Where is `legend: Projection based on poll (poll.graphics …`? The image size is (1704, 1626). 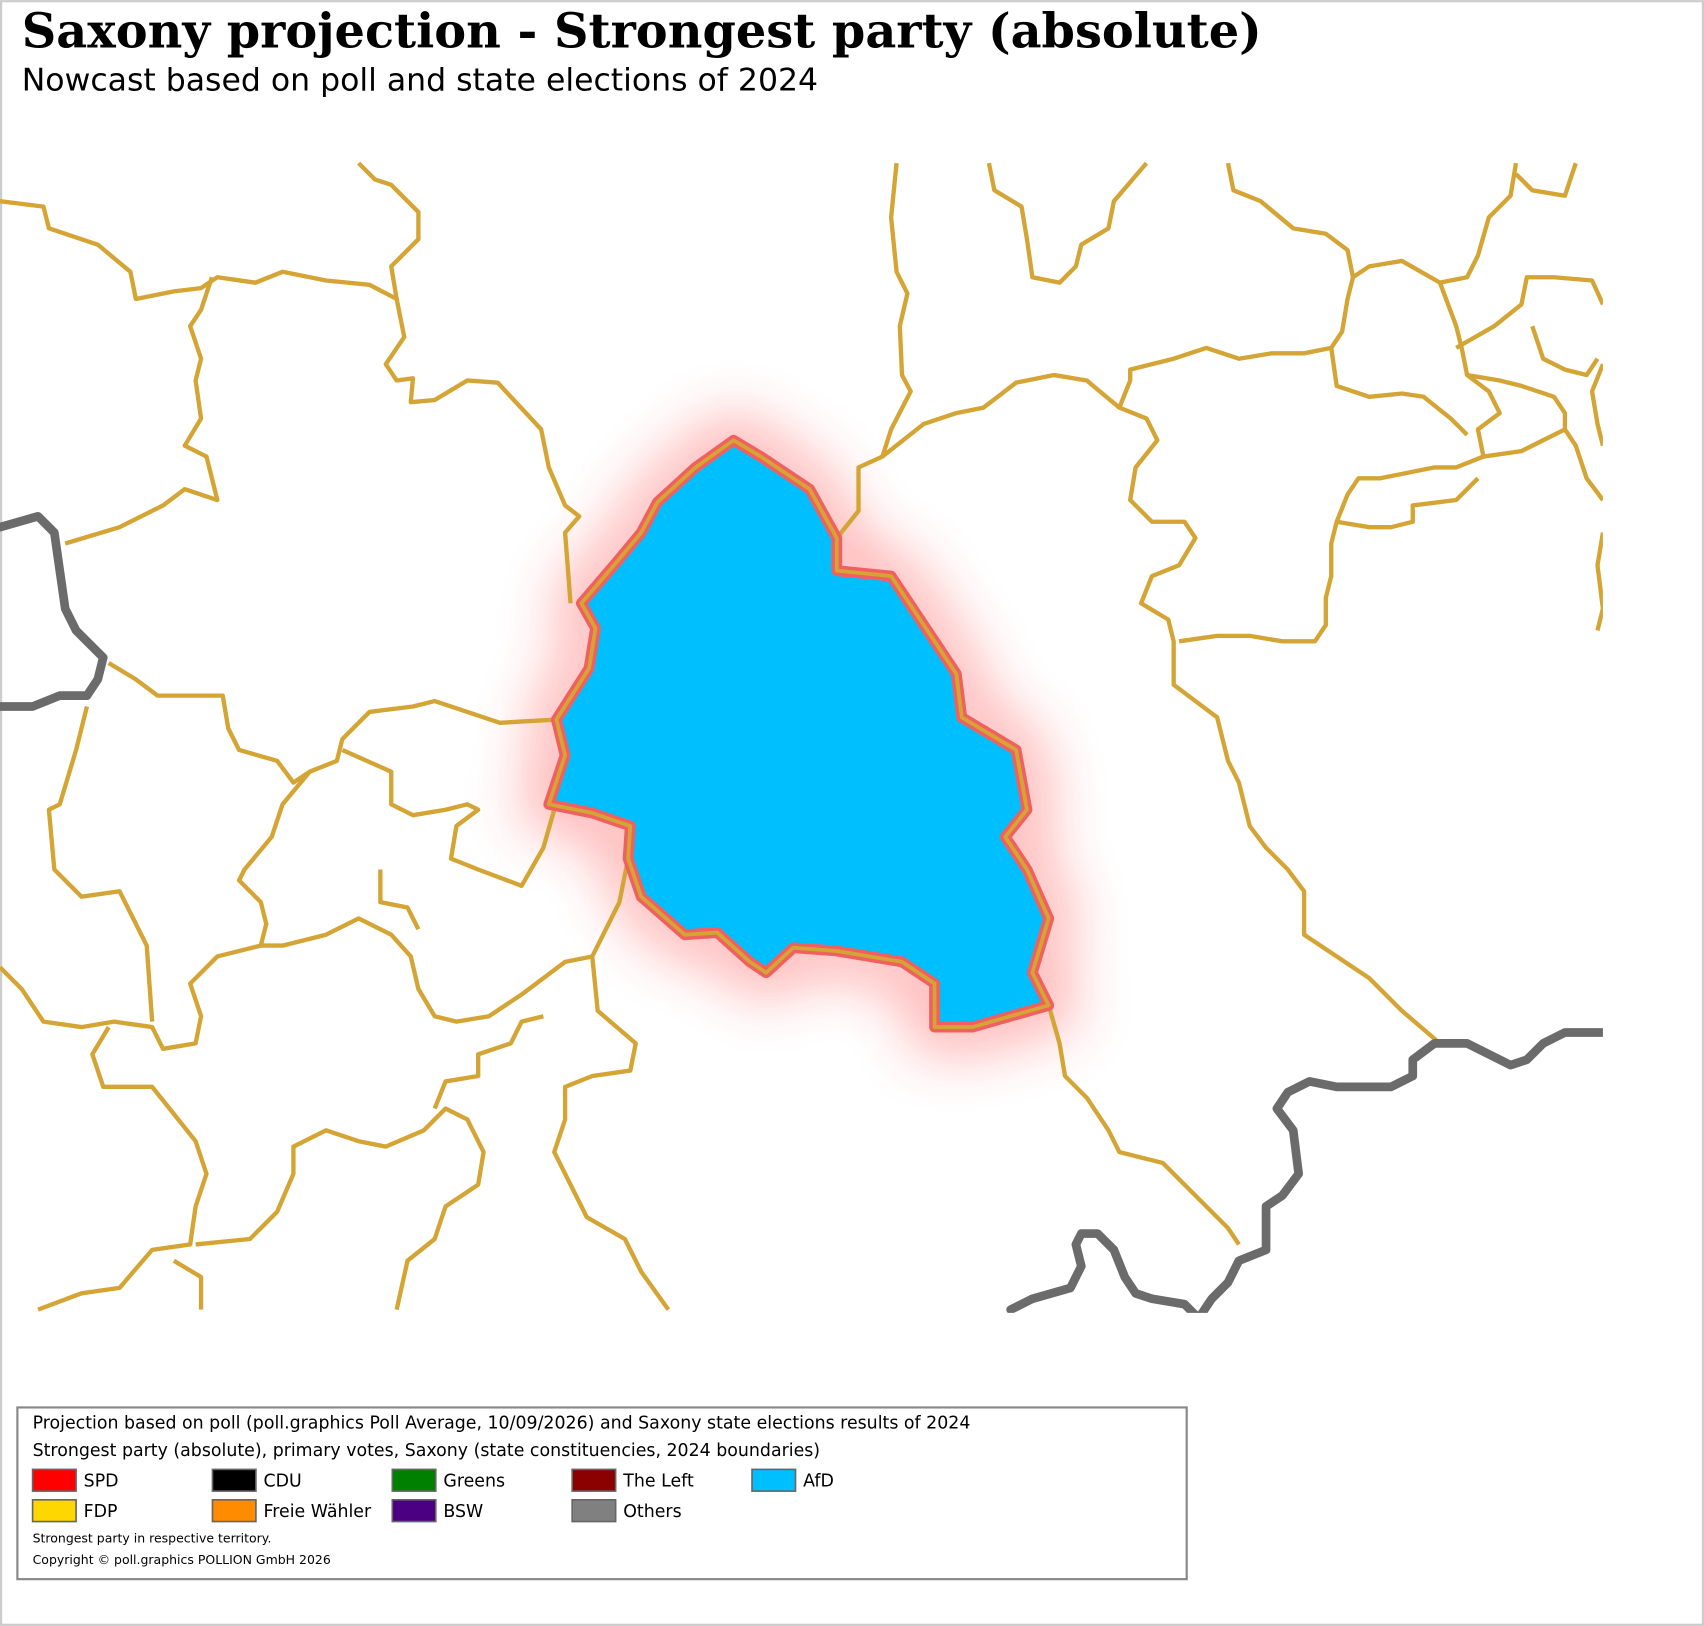 legend: Projection based on poll (poll.graphics … is located at coordinates (602, 1493).